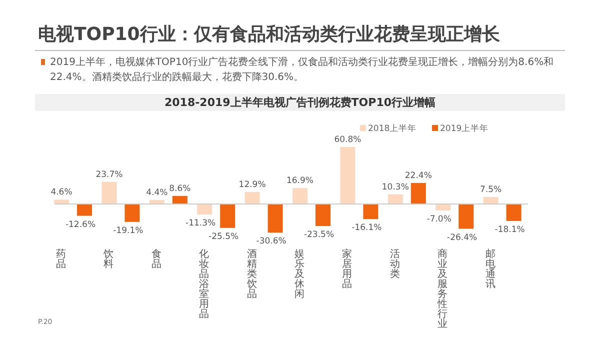 The image size is (600, 337). What do you see at coordinates (299, 274) in the screenshot?
I see `x-tick-label: 娱乐及休闲` at bounding box center [299, 274].